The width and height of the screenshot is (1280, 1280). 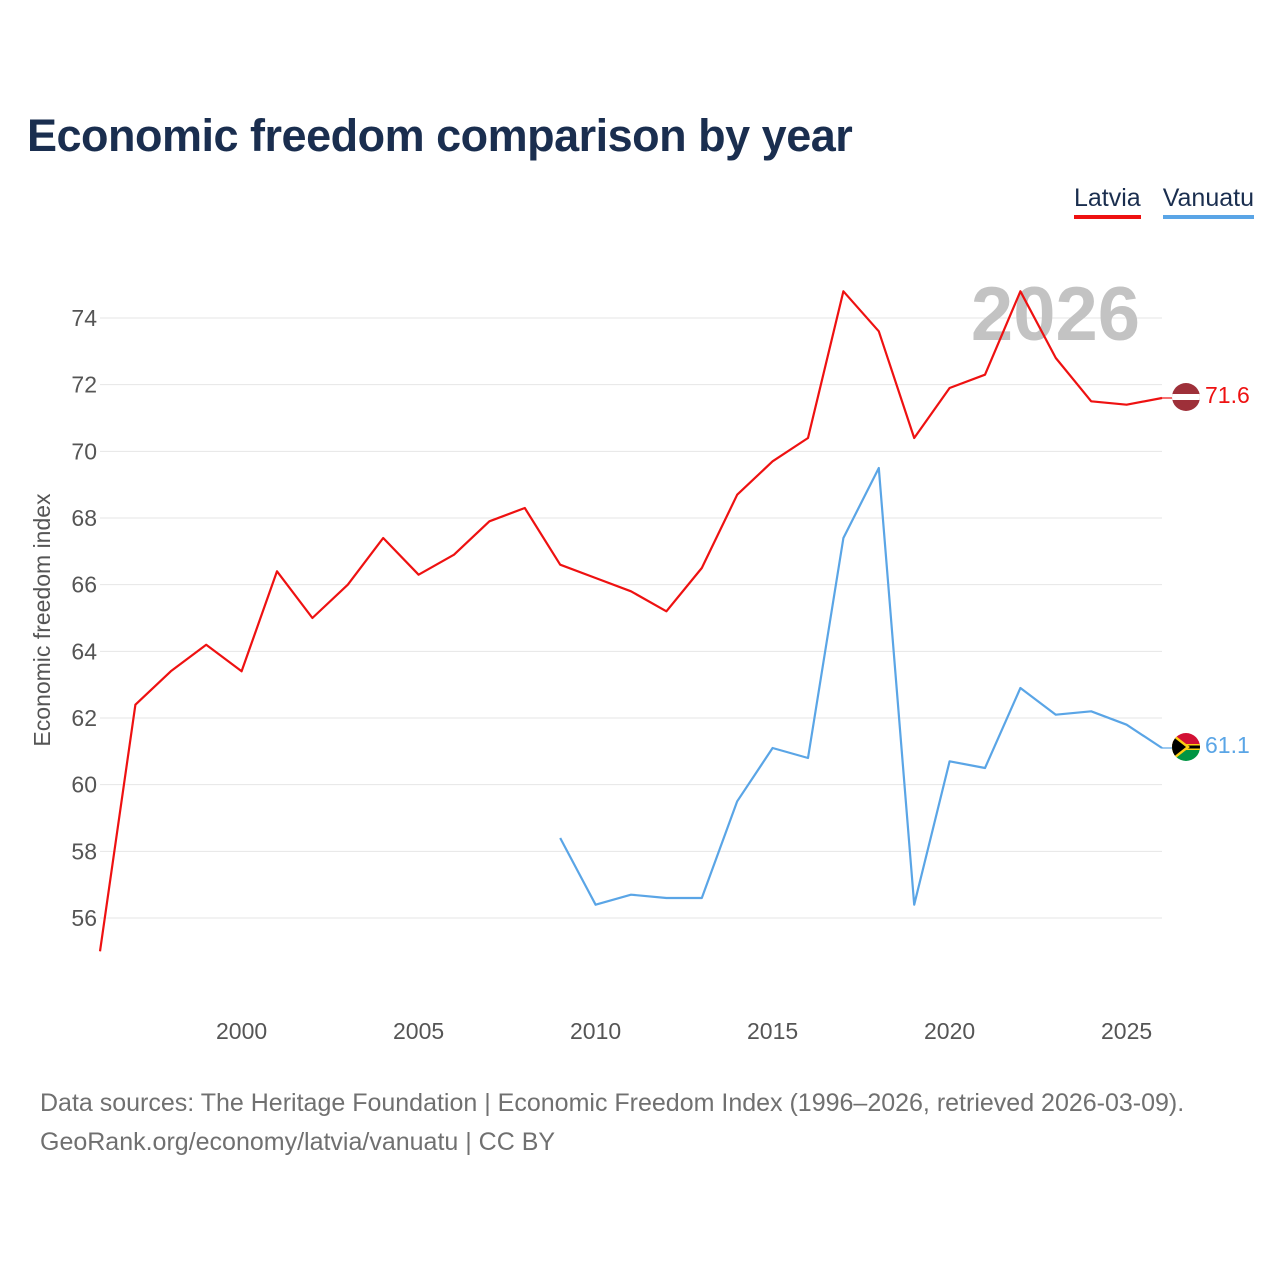 I want to click on legend-item-latvia: Latvia, so click(x=1107, y=201).